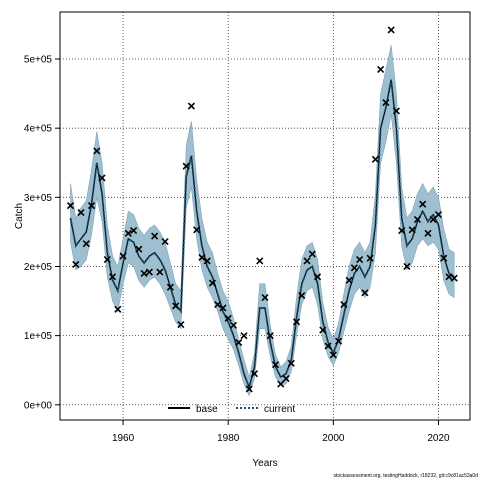 Image resolution: width=480 pixels, height=480 pixels. What do you see at coordinates (42, 233) in the screenshot?
I see `y-axis: 0e+00 1e+05 2e+05 3e+05 4e+05 5e+05` at bounding box center [42, 233].